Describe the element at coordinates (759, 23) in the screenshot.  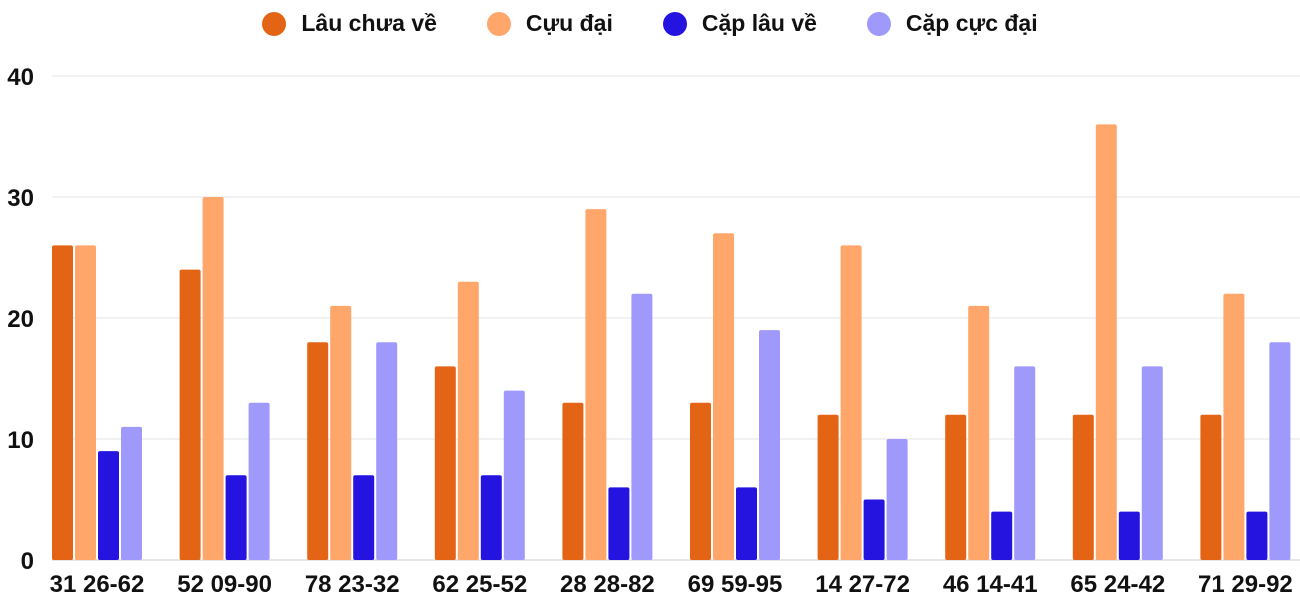
I see `legend-label: Cặp lâu về` at that location.